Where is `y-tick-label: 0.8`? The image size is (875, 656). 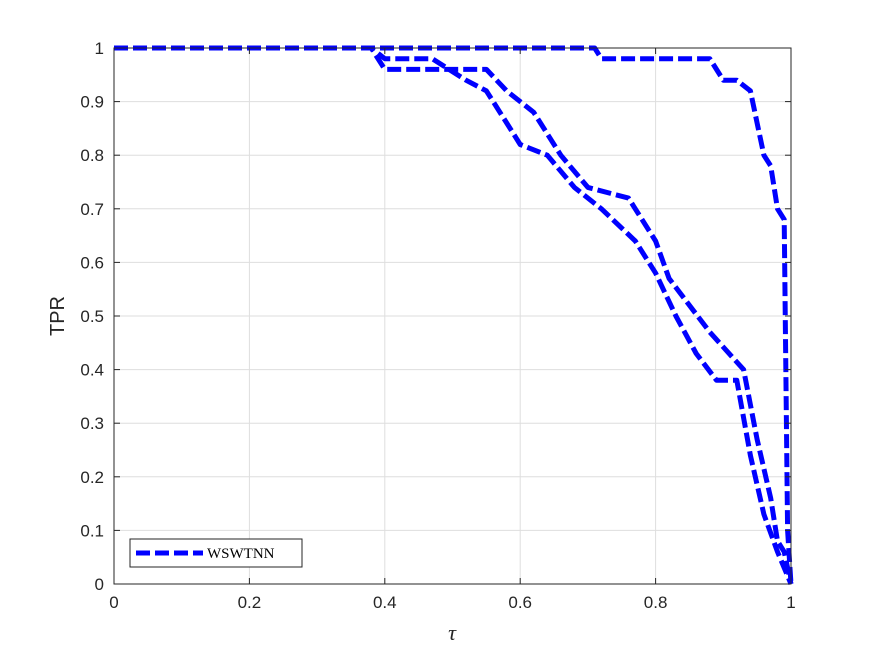
y-tick-label: 0.8 is located at coordinates (92, 155).